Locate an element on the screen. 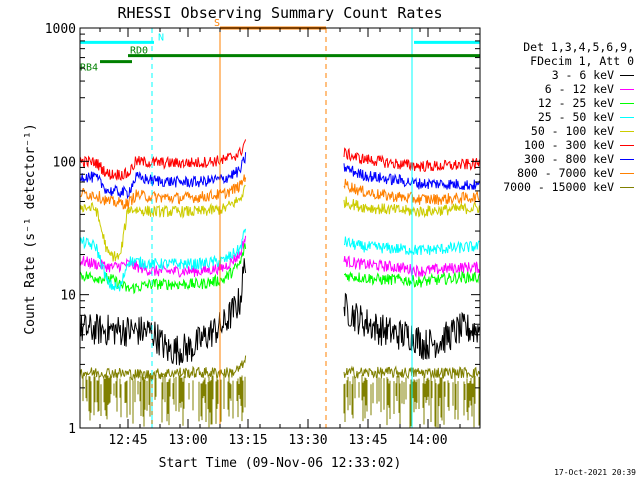  legend-header-line-1: Det 1,3,4,5,6,9, is located at coordinates (578, 47).